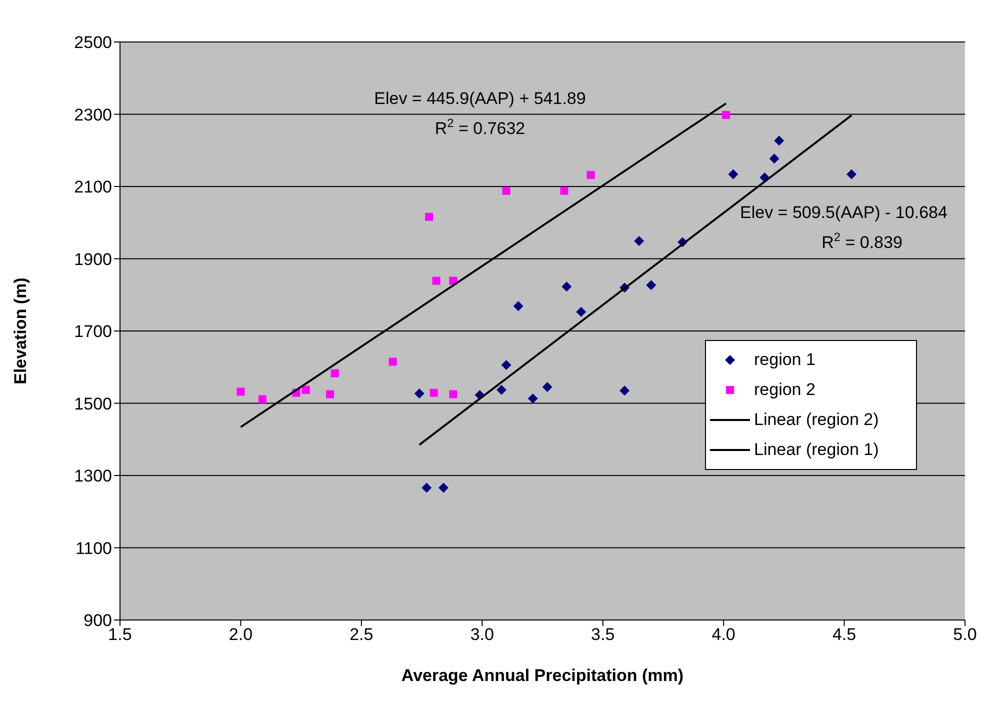 Image resolution: width=990 pixels, height=711 pixels. What do you see at coordinates (93, 332) in the screenshot?
I see `y-tick-label: 1700` at bounding box center [93, 332].